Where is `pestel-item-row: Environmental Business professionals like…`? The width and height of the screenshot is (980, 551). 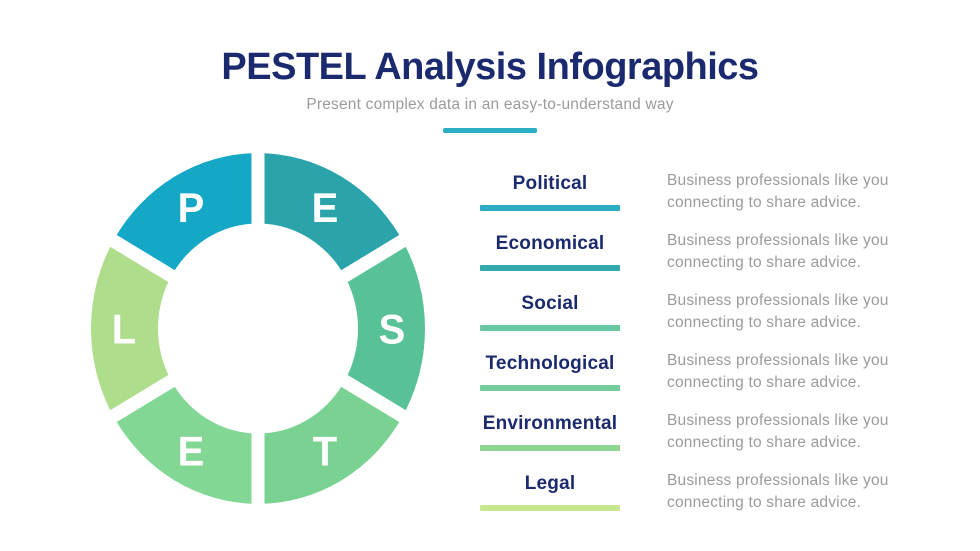
pestel-item-row: Environmental Business professionals like… is located at coordinates (693, 438).